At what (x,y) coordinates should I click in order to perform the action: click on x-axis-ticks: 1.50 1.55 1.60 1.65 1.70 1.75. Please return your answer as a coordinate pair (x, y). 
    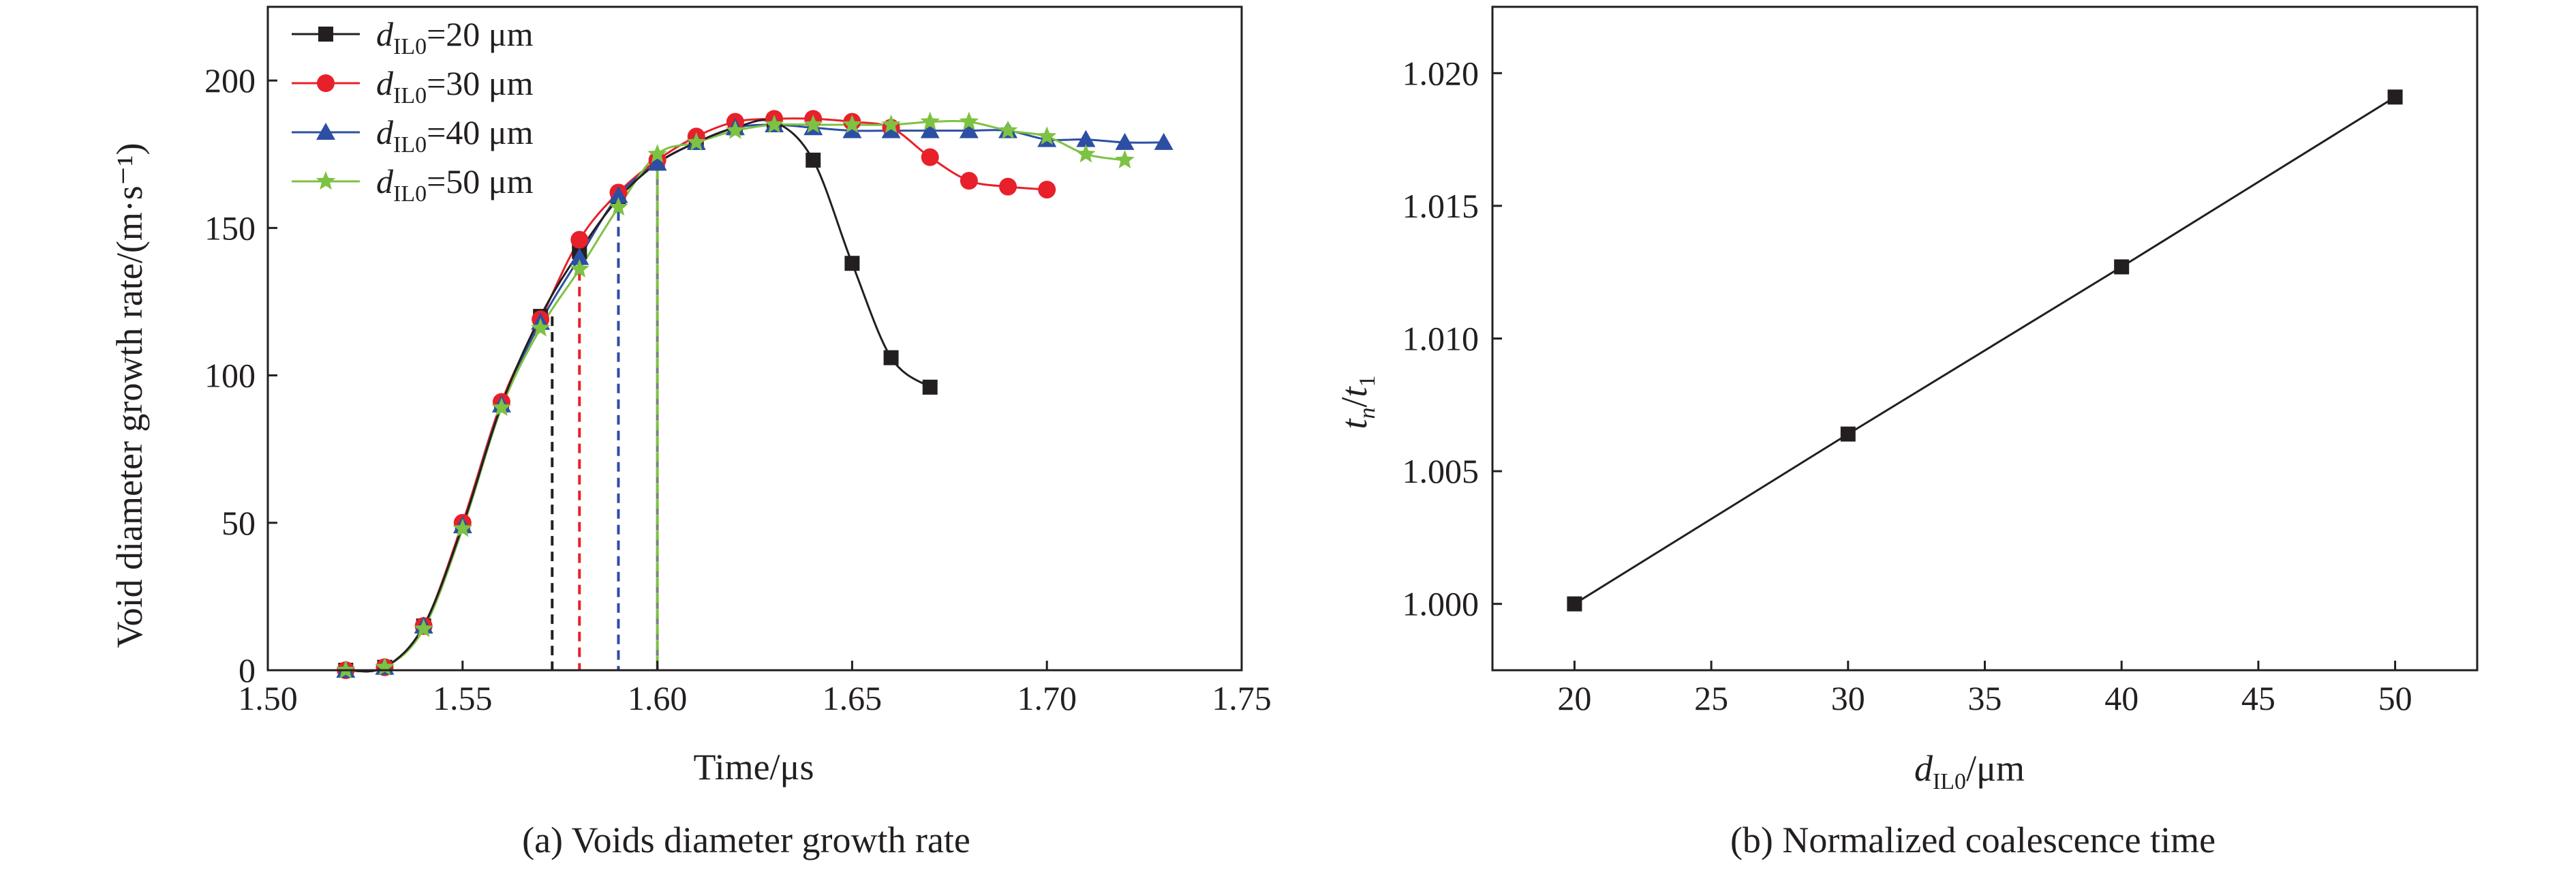
    Looking at the image, I should click on (755, 689).